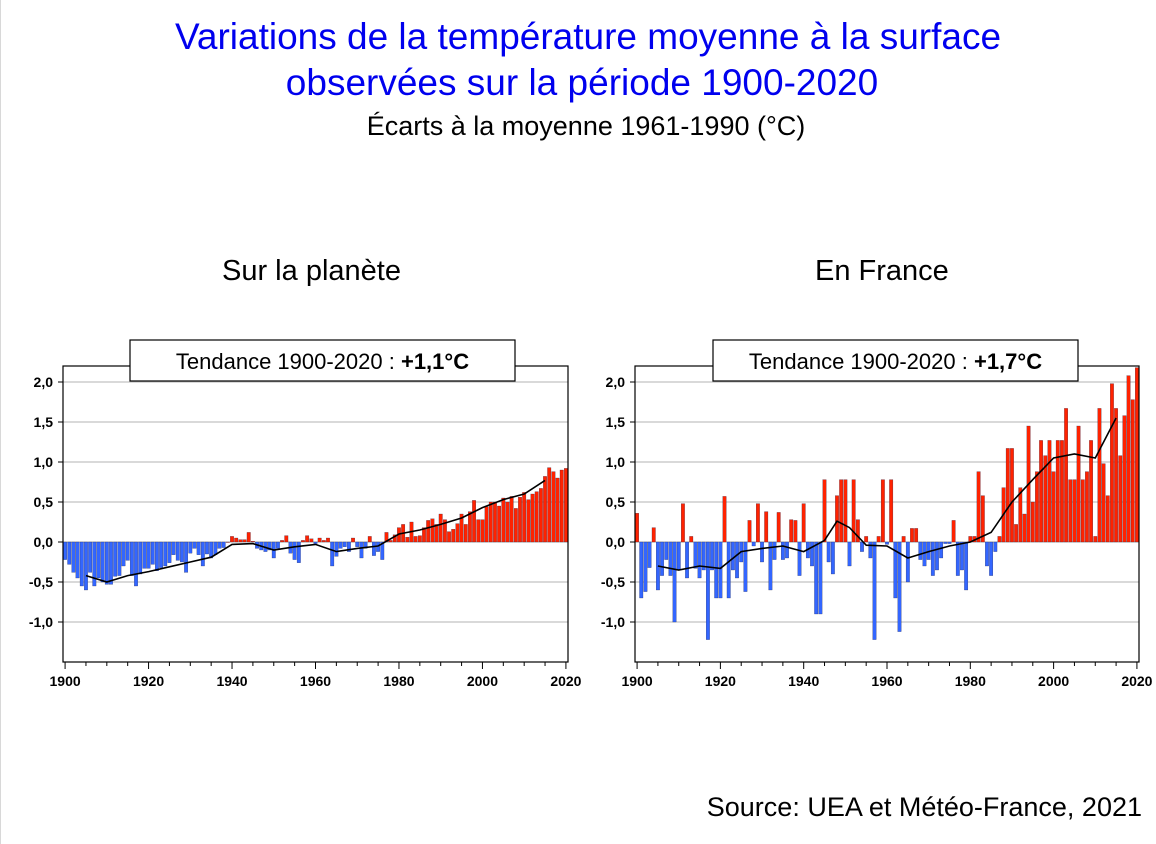  I want to click on x-tick-label: 1960, so click(886, 681).